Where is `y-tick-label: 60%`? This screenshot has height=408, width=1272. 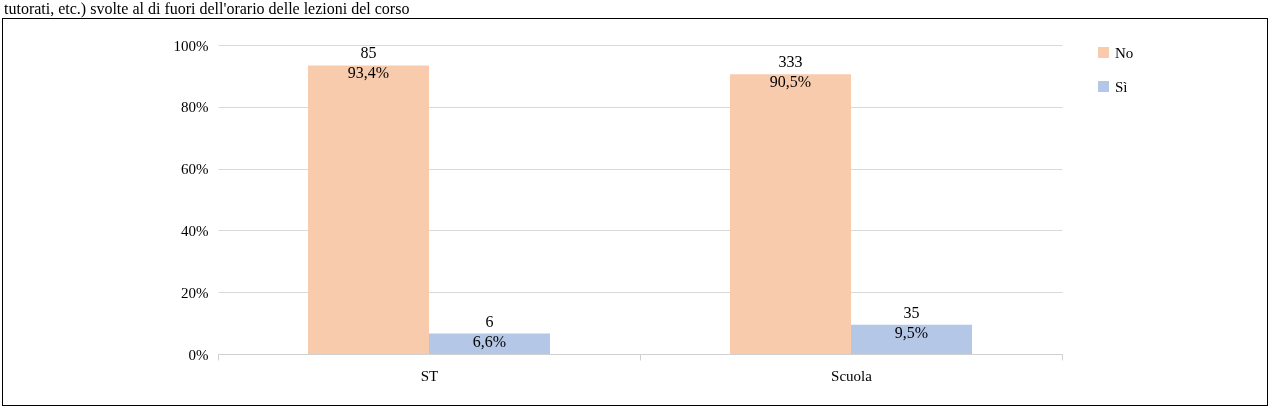 y-tick-label: 60% is located at coordinates (195, 169).